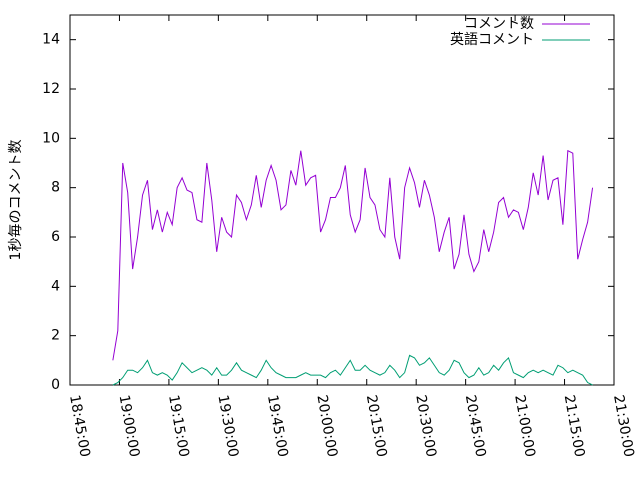 The width and height of the screenshot is (640, 480). Describe the element at coordinates (499, 24) in the screenshot. I see `legend-label: コメント数` at that location.